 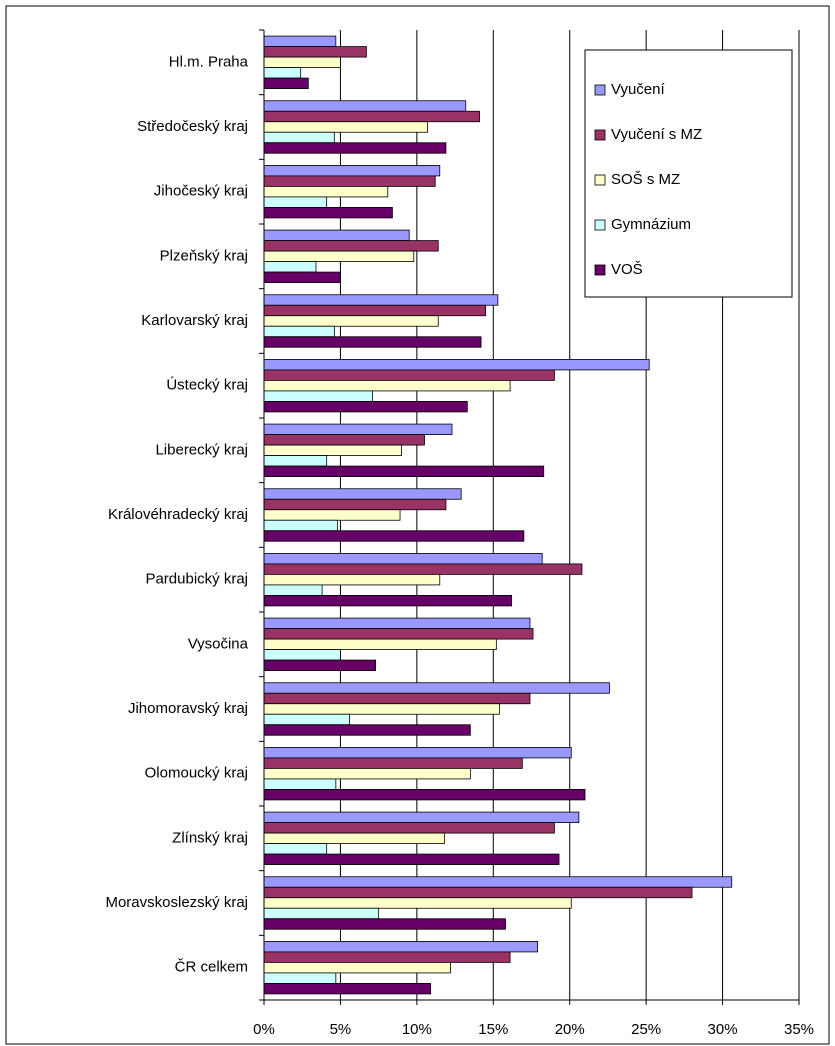 I want to click on legend-box, so click(x=688, y=173).